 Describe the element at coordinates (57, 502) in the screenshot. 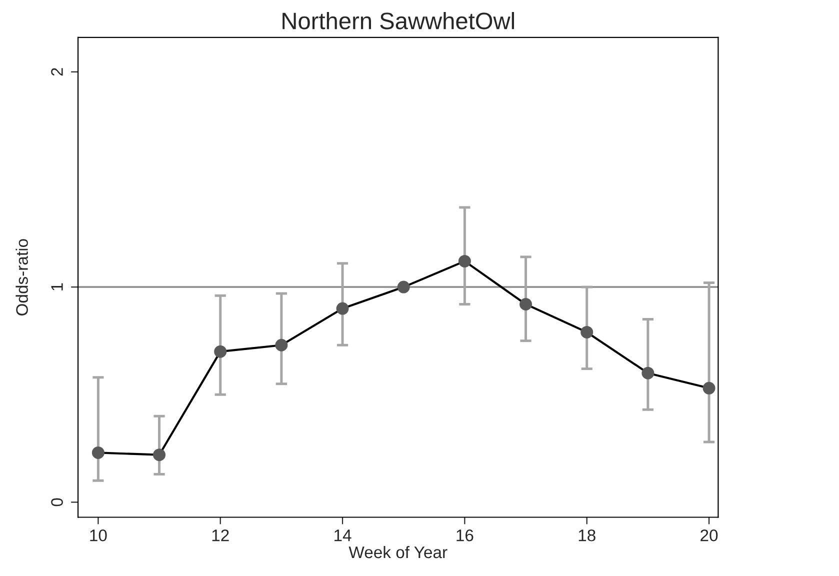

I see `y-tick-label: 0` at that location.